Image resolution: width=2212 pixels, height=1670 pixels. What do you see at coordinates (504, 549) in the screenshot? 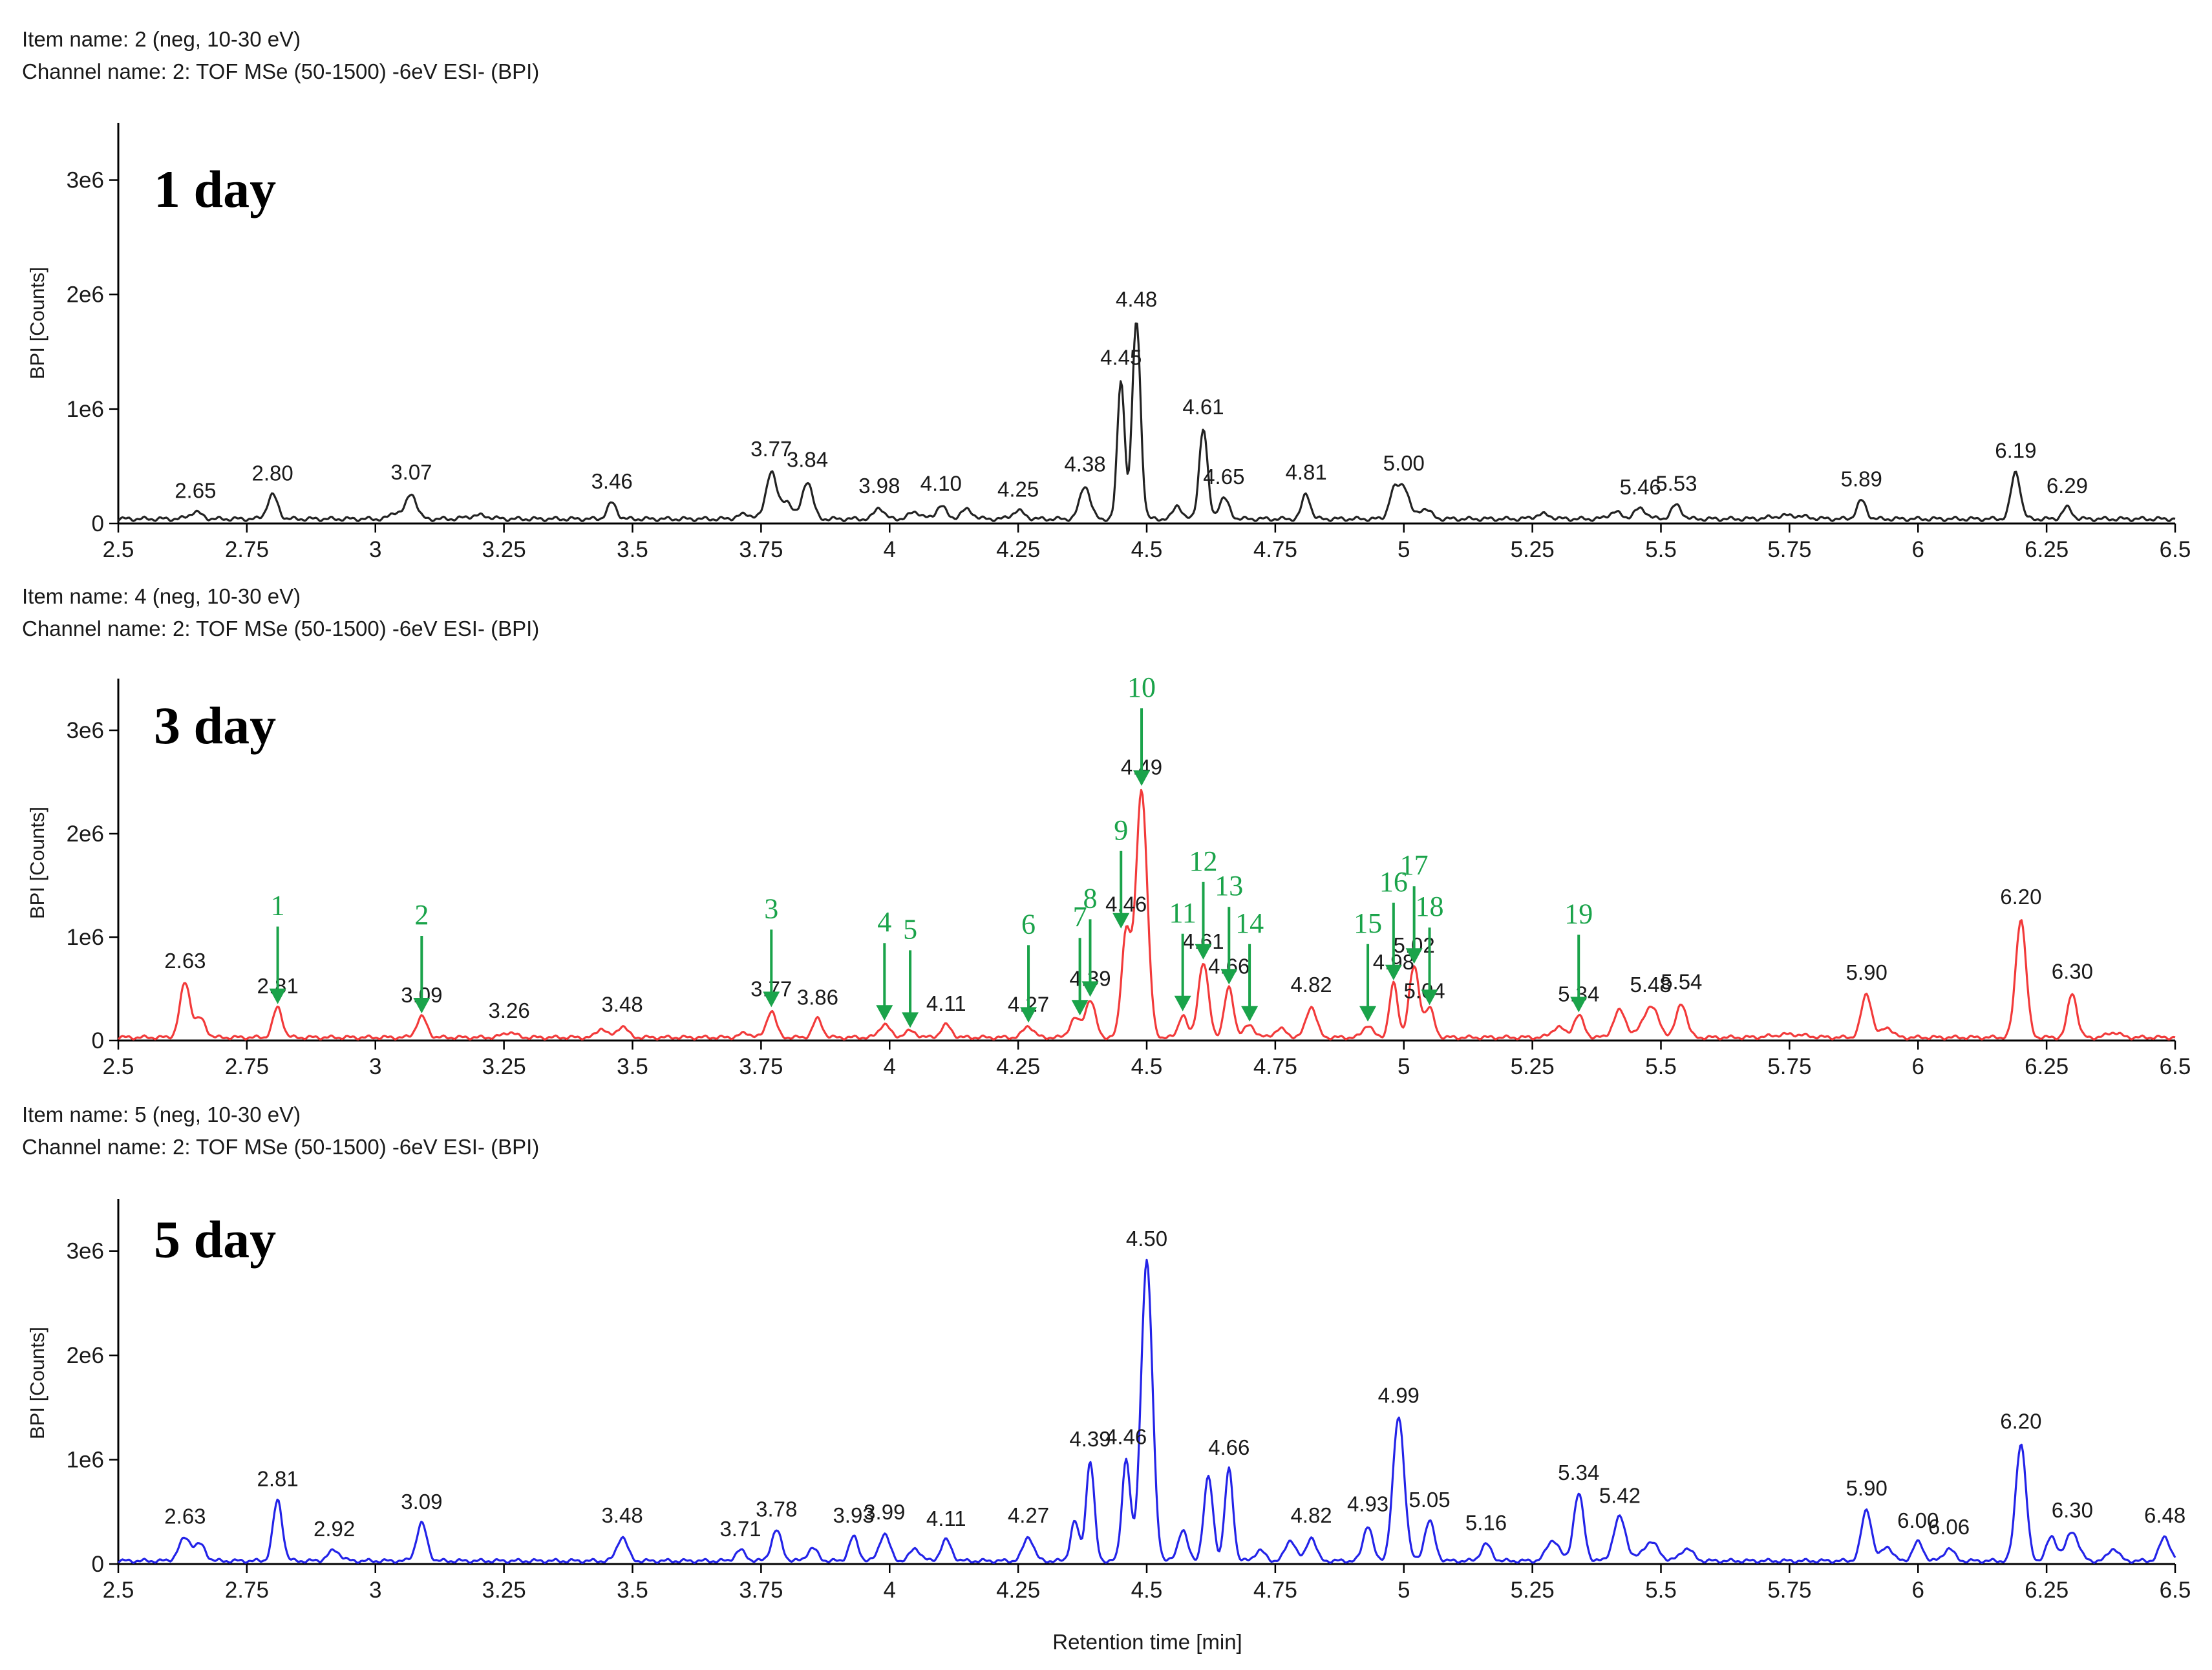
I see `x-tick-label: 3.25` at bounding box center [504, 549].